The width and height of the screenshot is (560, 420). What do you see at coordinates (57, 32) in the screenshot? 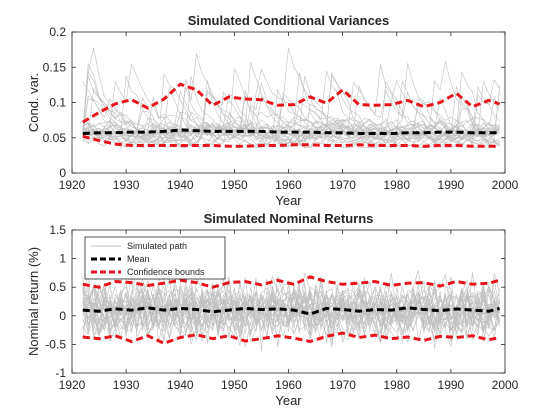
I see `y-tick-label: 0.2` at bounding box center [57, 32].